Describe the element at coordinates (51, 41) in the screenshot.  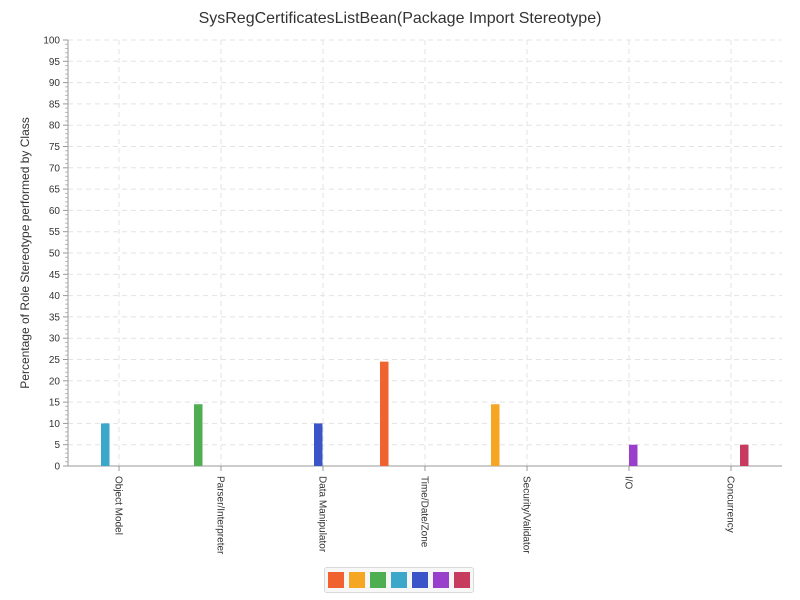
I see `y-tick-label: 100` at that location.